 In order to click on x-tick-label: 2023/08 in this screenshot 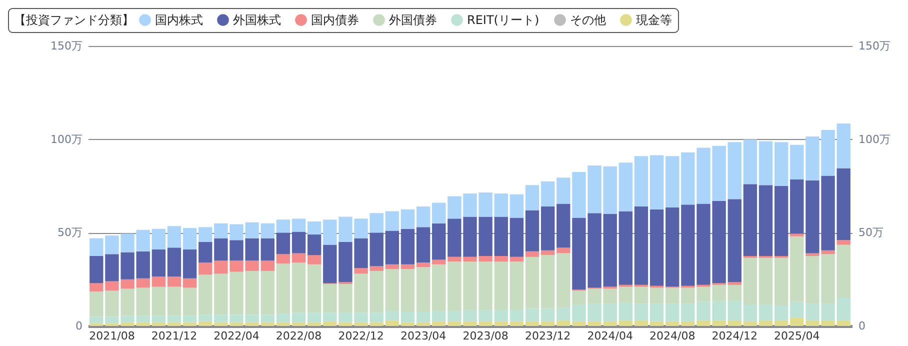, I will do `click(485, 336)`.